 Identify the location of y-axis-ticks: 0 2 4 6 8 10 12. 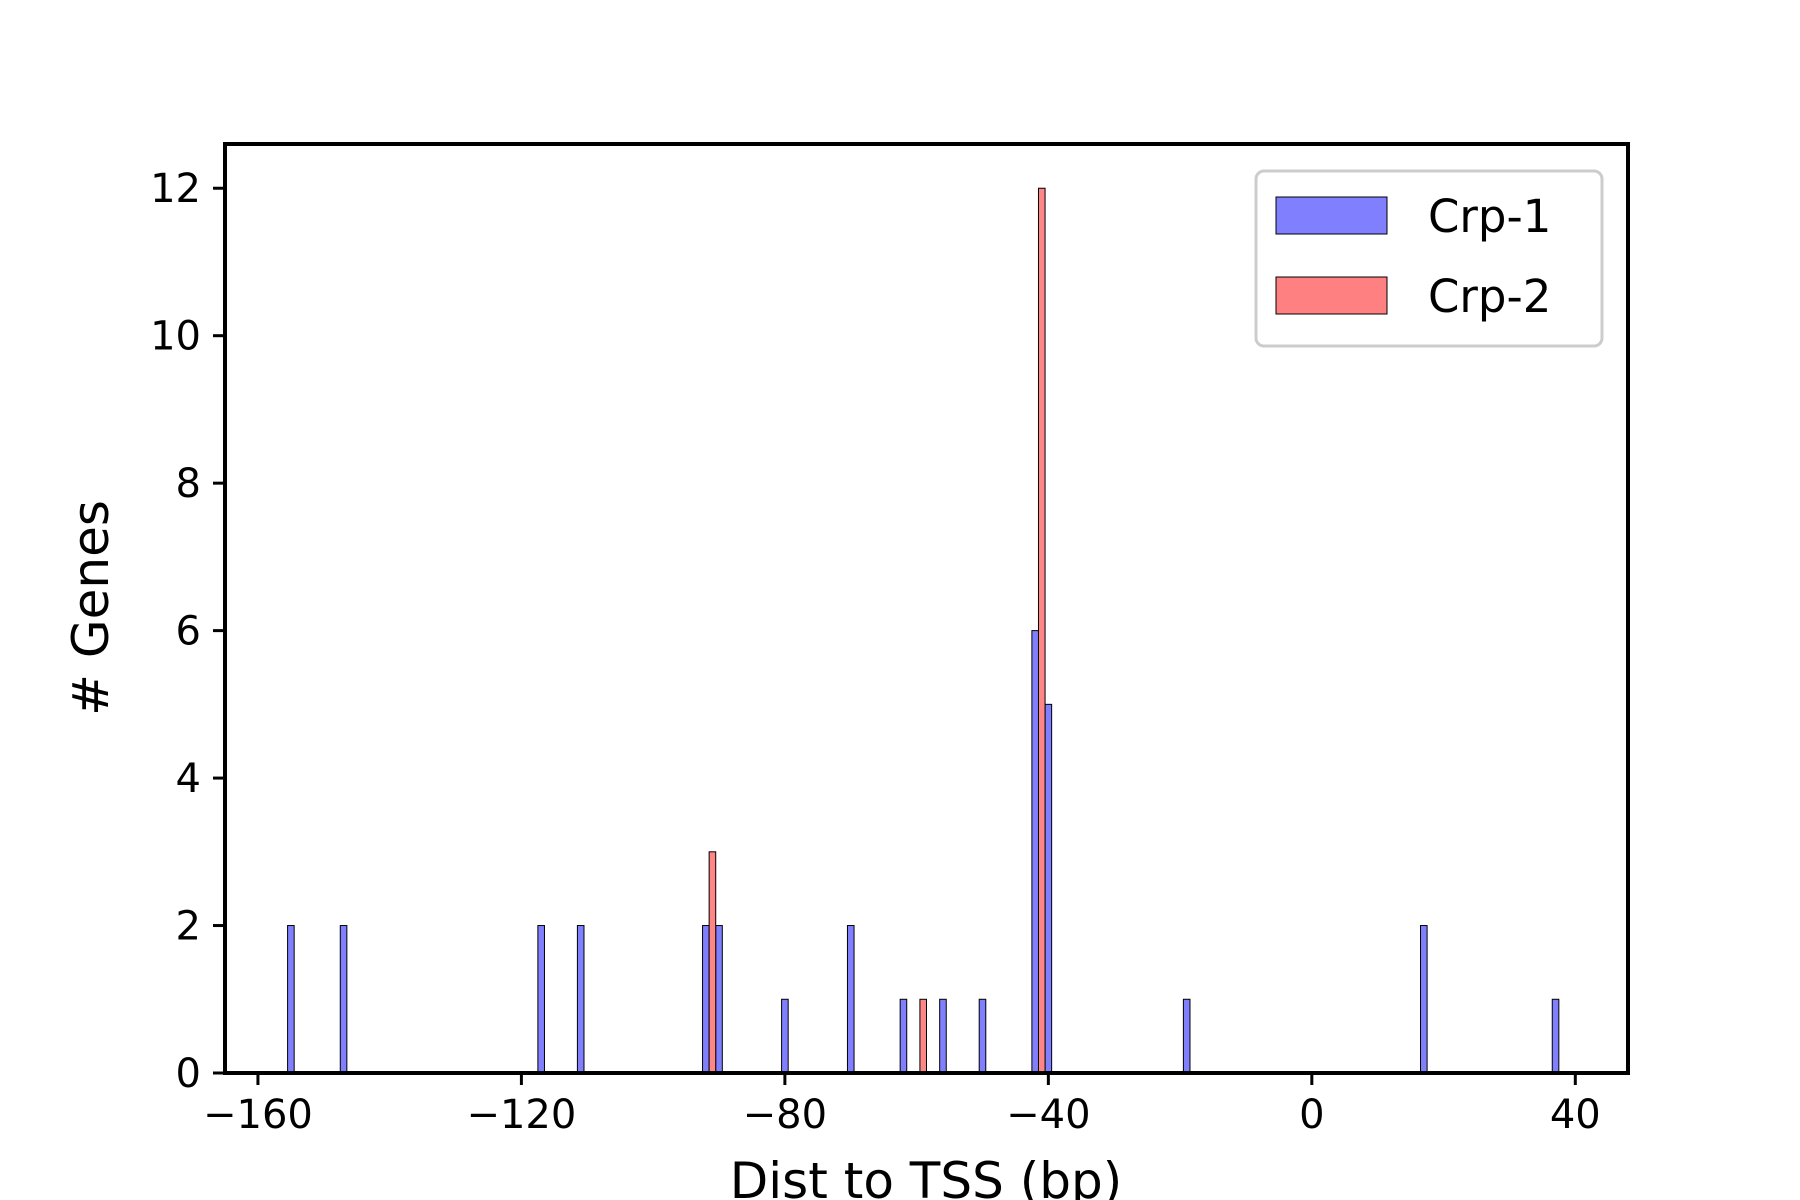
(187, 631).